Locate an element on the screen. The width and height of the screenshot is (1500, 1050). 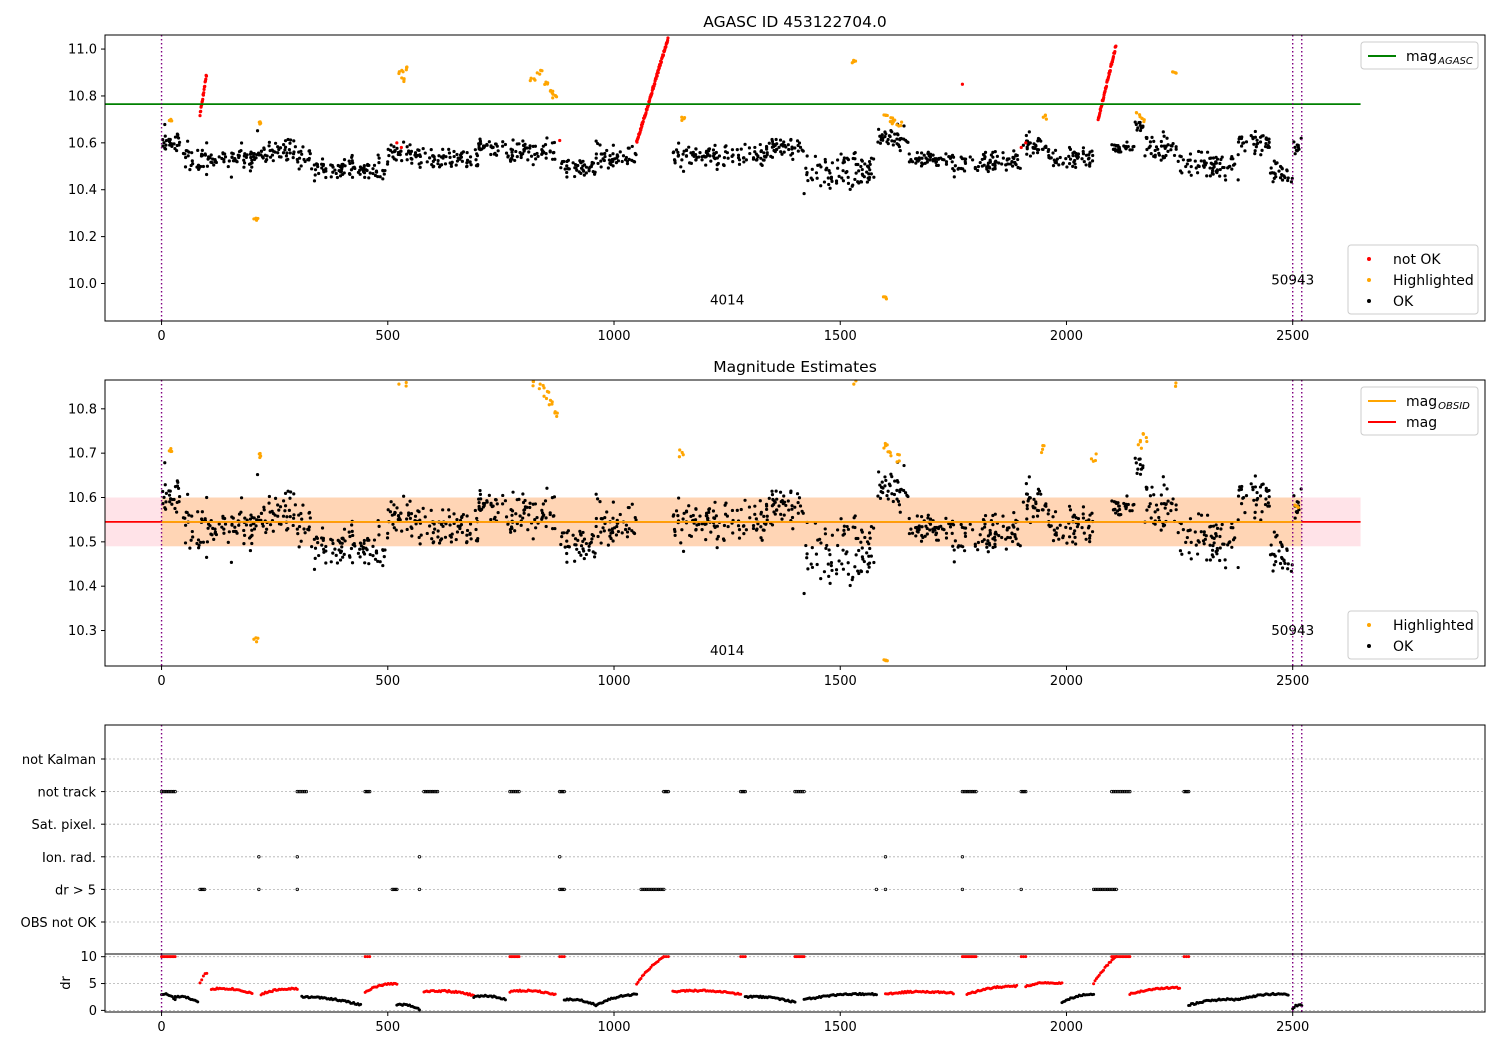
y-tick-label: 10.6 is located at coordinates (82, 498).